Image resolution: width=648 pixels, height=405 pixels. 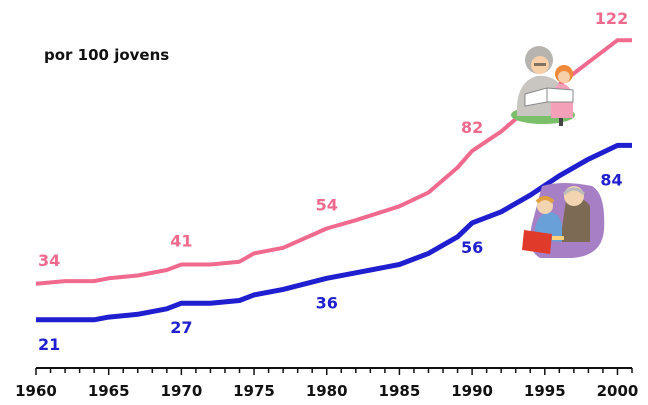 I want to click on data-label-0-0: 34, so click(x=49, y=260).